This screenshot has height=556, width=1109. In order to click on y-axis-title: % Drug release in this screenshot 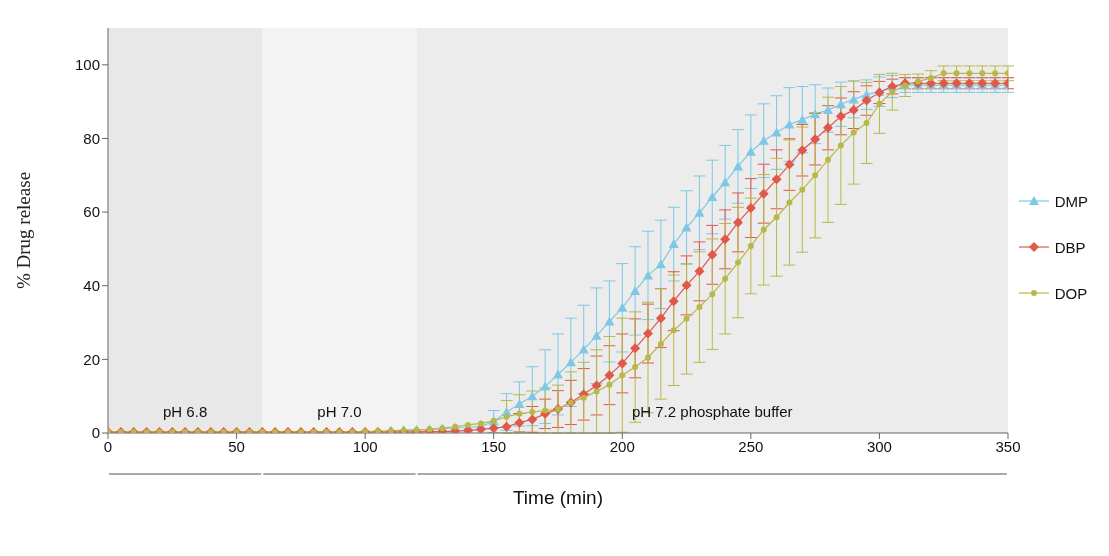, I will do `click(23, 230)`.